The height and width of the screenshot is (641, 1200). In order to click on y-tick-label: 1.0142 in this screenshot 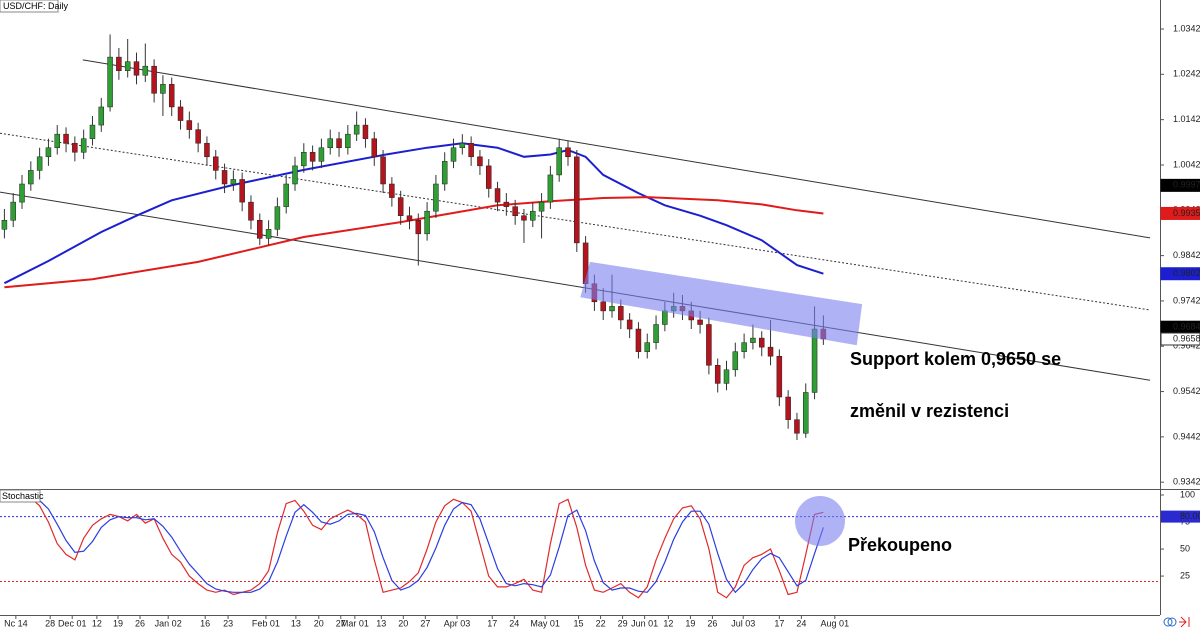, I will do `click(1186, 119)`.